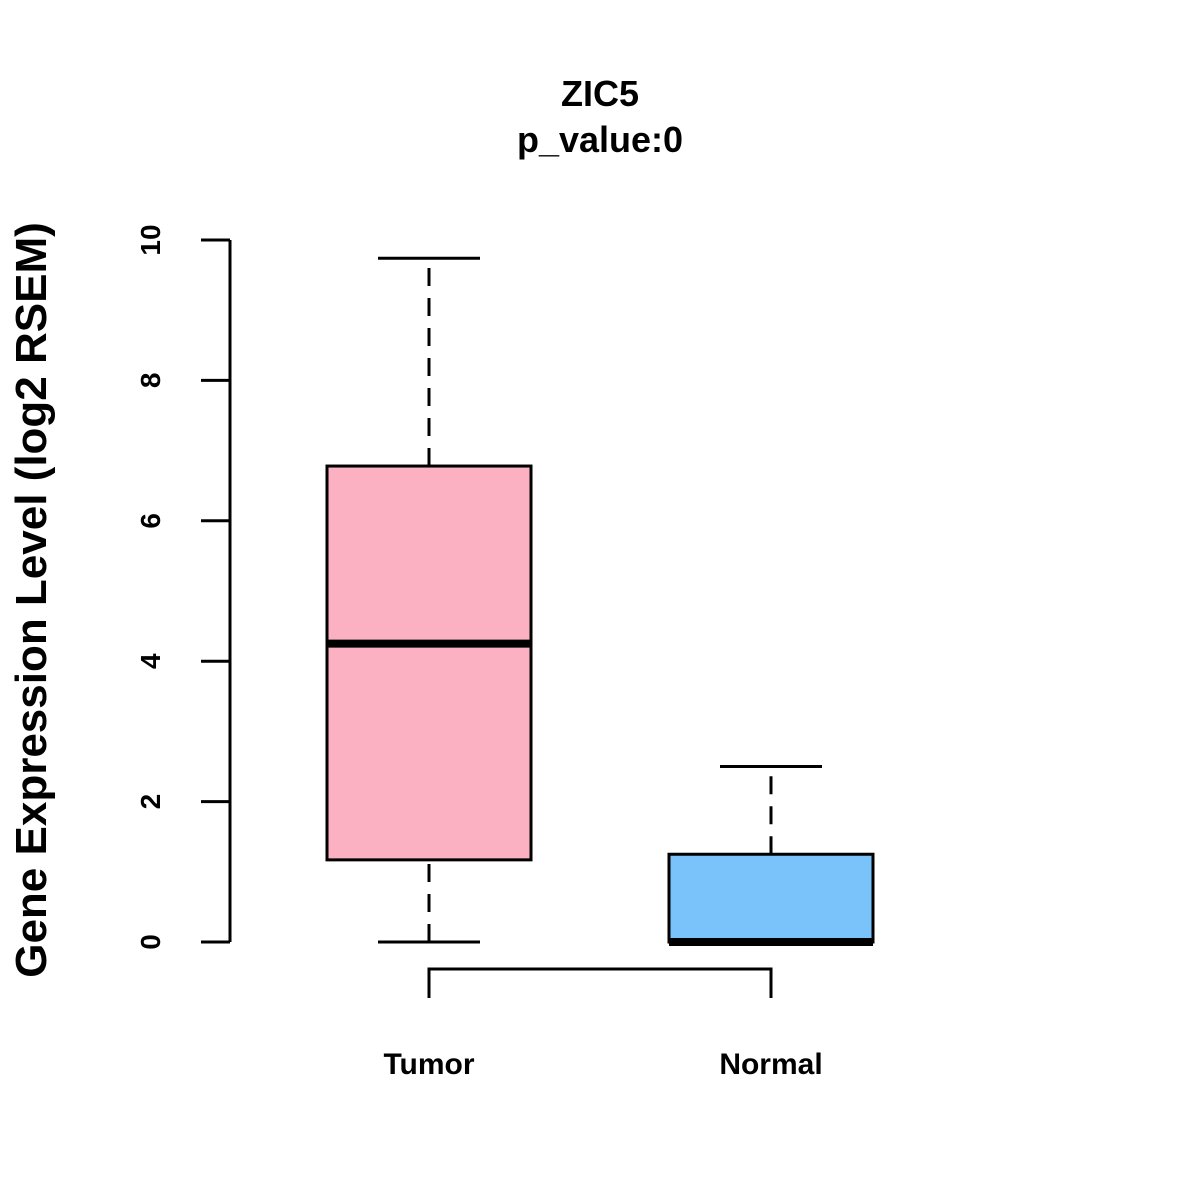 The image size is (1200, 1200). I want to click on comparison-bracket, so click(600, 982).